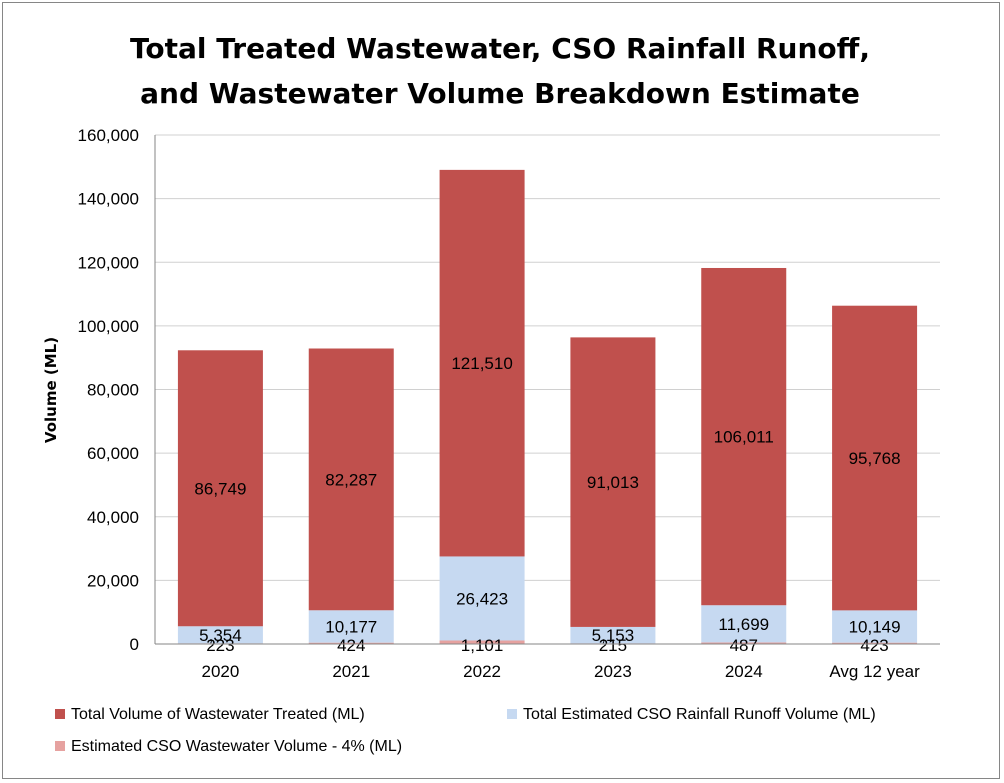  I want to click on data-label: 82,287, so click(351, 479).